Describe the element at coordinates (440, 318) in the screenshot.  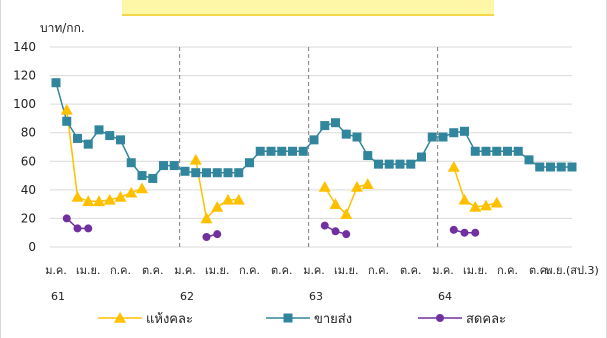
I see `legend-marker-circle` at that location.